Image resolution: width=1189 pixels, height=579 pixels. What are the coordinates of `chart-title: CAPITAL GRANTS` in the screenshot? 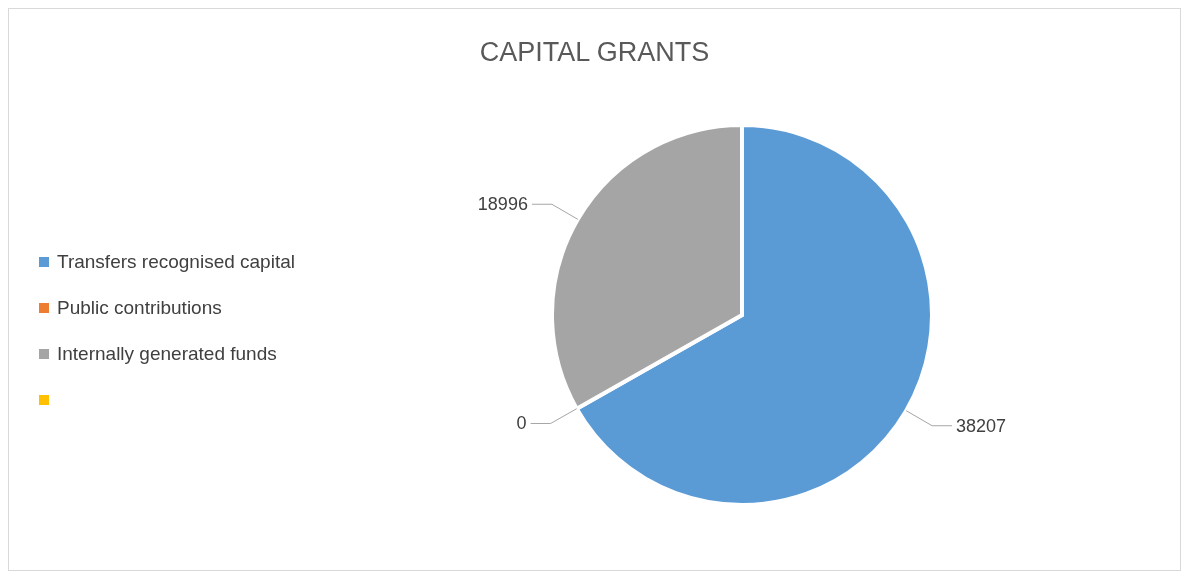 It's located at (594, 52).